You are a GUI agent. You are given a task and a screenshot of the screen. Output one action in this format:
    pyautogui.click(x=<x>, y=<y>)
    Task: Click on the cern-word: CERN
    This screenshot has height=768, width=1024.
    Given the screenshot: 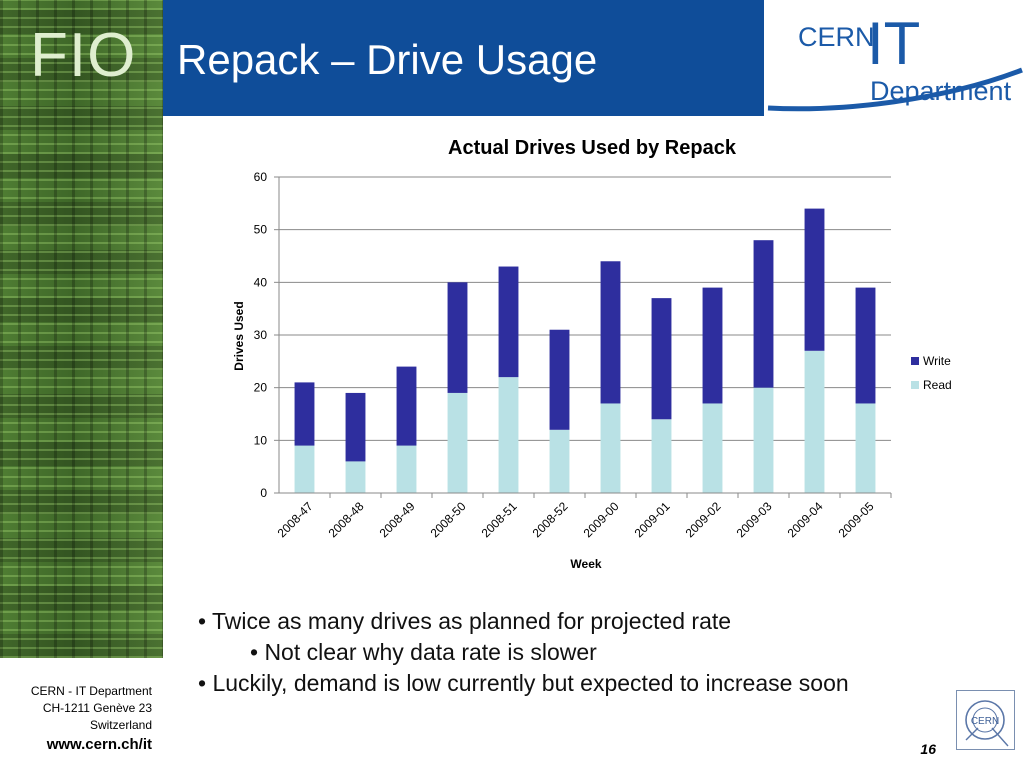 What is the action you would take?
    pyautogui.click(x=836, y=37)
    